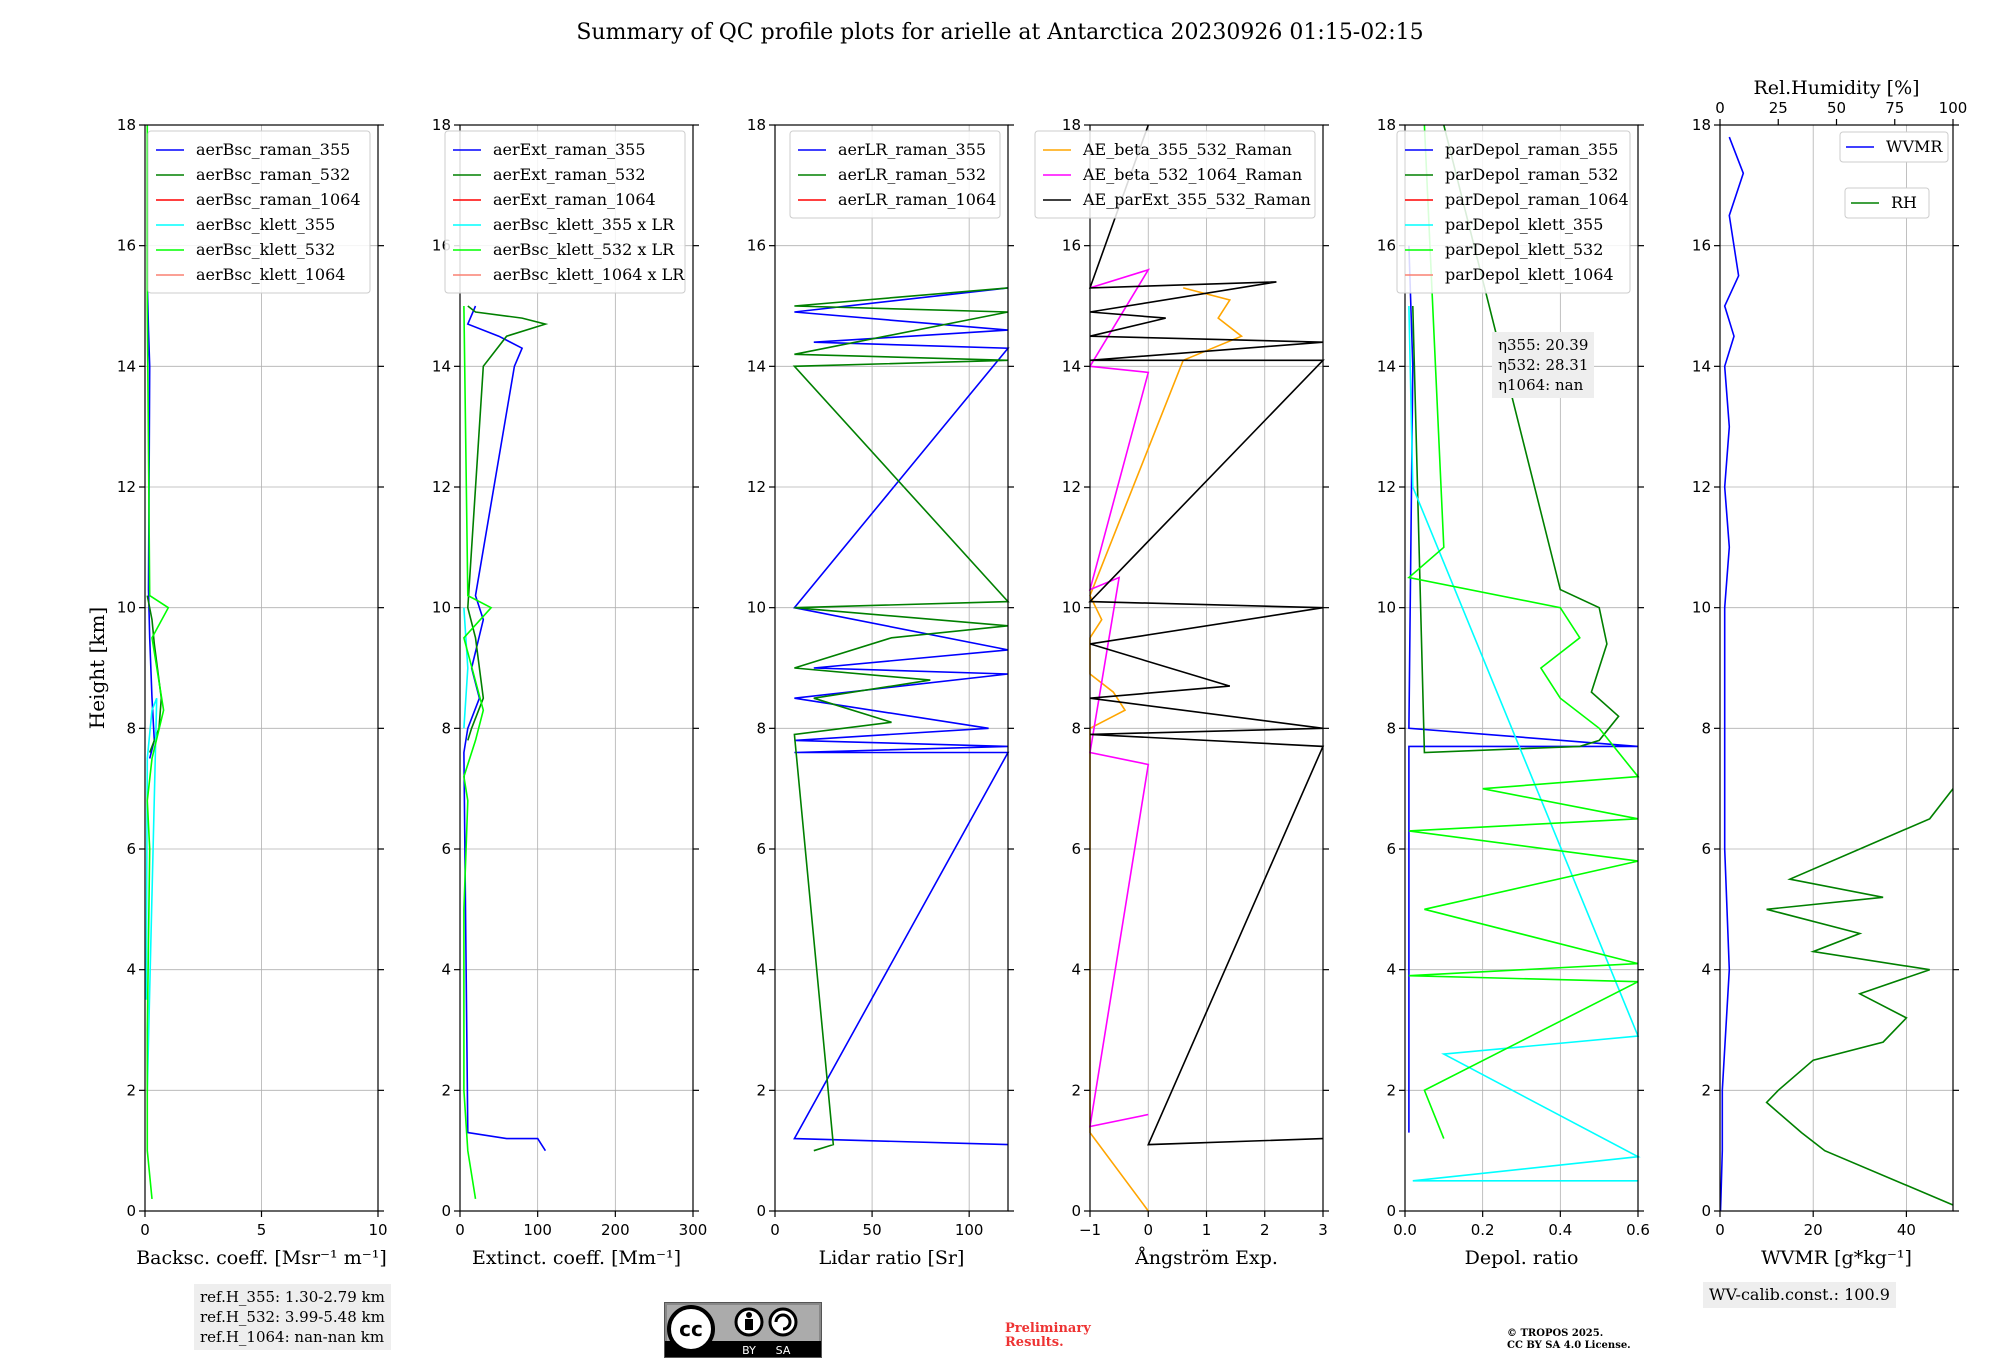  I want to click on legend-label: aerBsc_klett_1064 x LR, so click(589, 274).